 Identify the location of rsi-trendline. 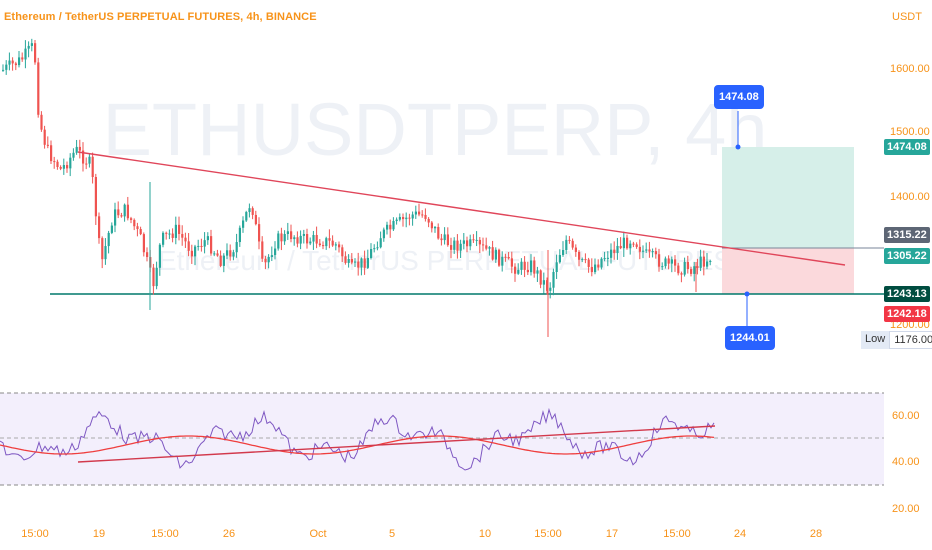
(396, 444).